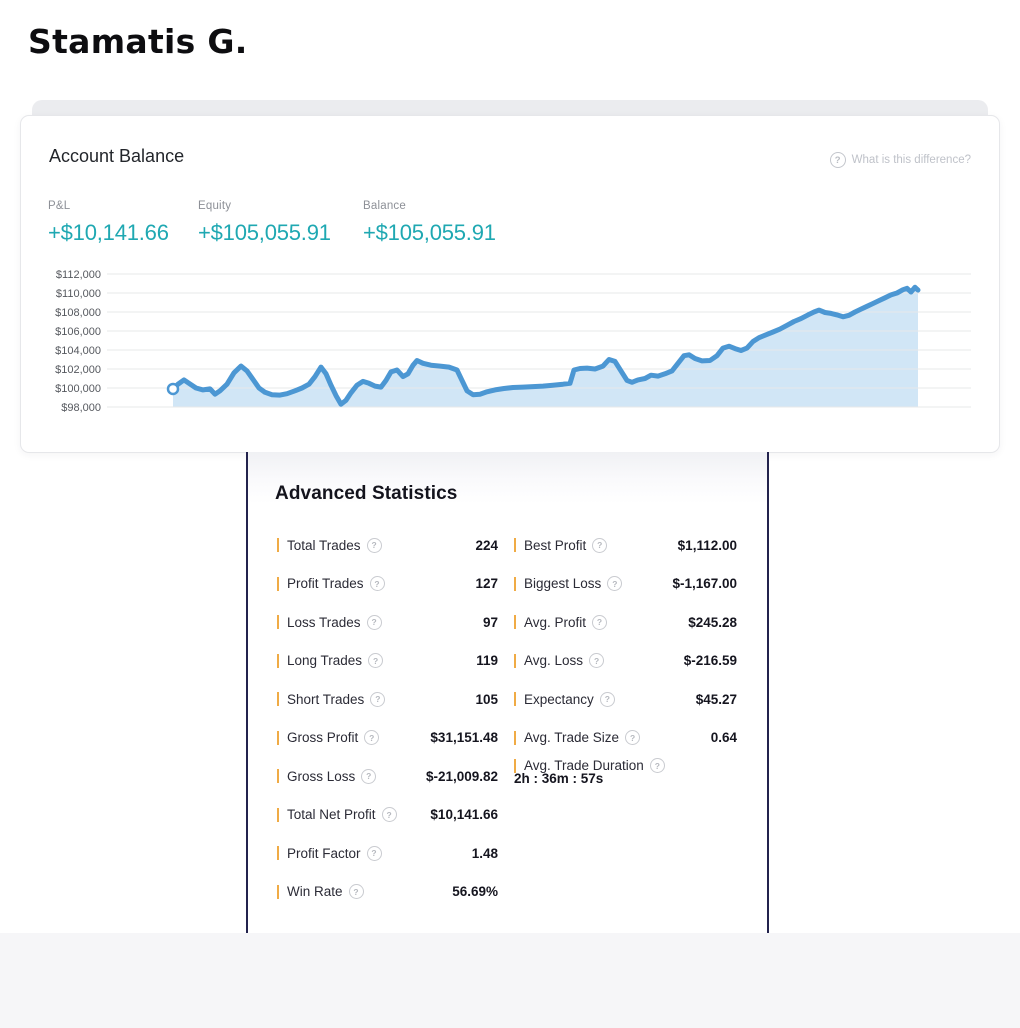 This screenshot has width=1020, height=1028. What do you see at coordinates (264, 232) in the screenshot?
I see `metric-equity-value: +$105,055.91` at bounding box center [264, 232].